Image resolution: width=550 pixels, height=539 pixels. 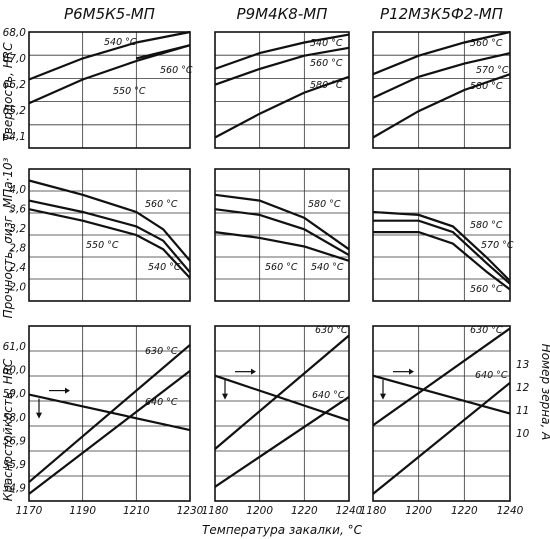 I want to click on x-tick-label: 1210, so click(x=136, y=511).